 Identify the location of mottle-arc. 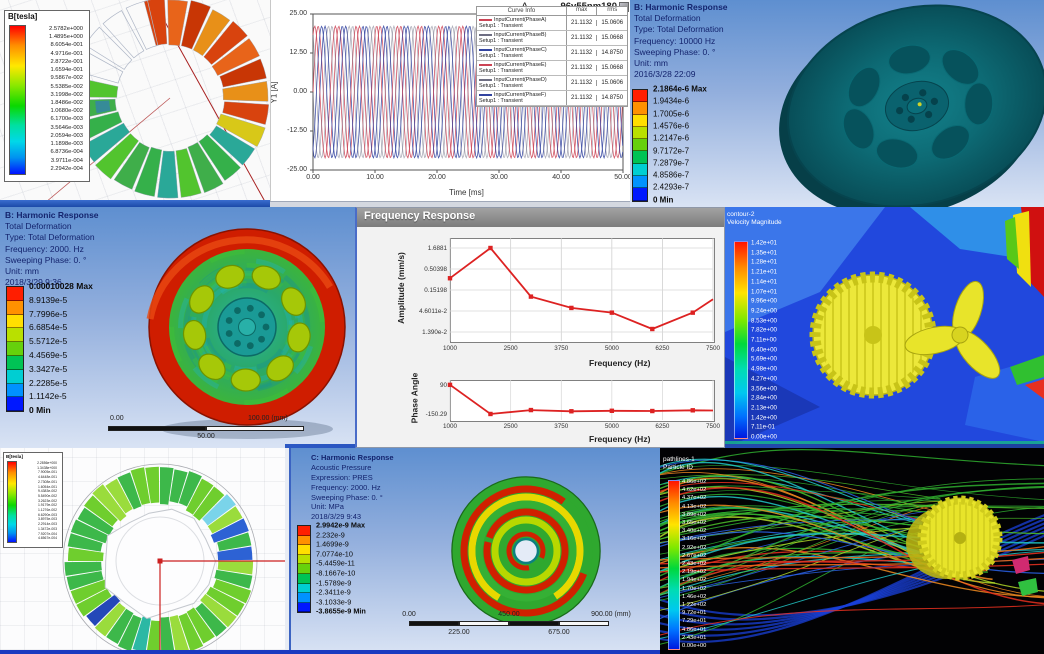
(247, 327).